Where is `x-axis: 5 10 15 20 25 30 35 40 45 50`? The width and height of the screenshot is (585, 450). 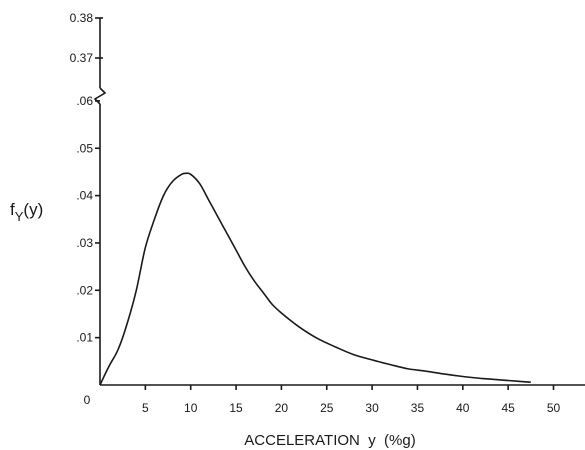
x-axis: 5 10 15 20 25 30 35 40 45 50 is located at coordinates (342, 399).